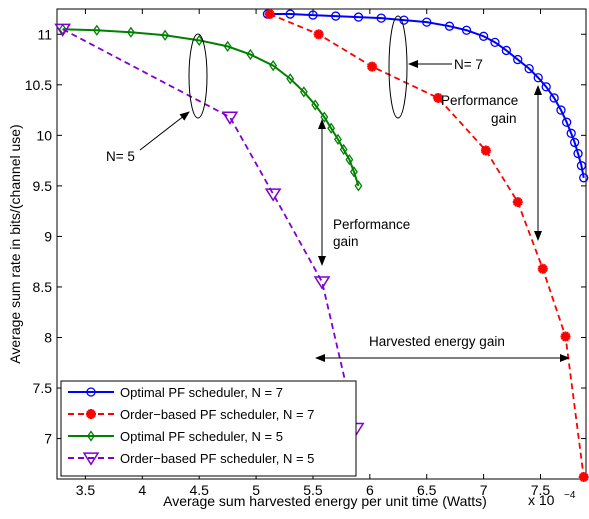 The image size is (589, 519). Describe the element at coordinates (484, 490) in the screenshot. I see `x-tick-label: 7` at that location.